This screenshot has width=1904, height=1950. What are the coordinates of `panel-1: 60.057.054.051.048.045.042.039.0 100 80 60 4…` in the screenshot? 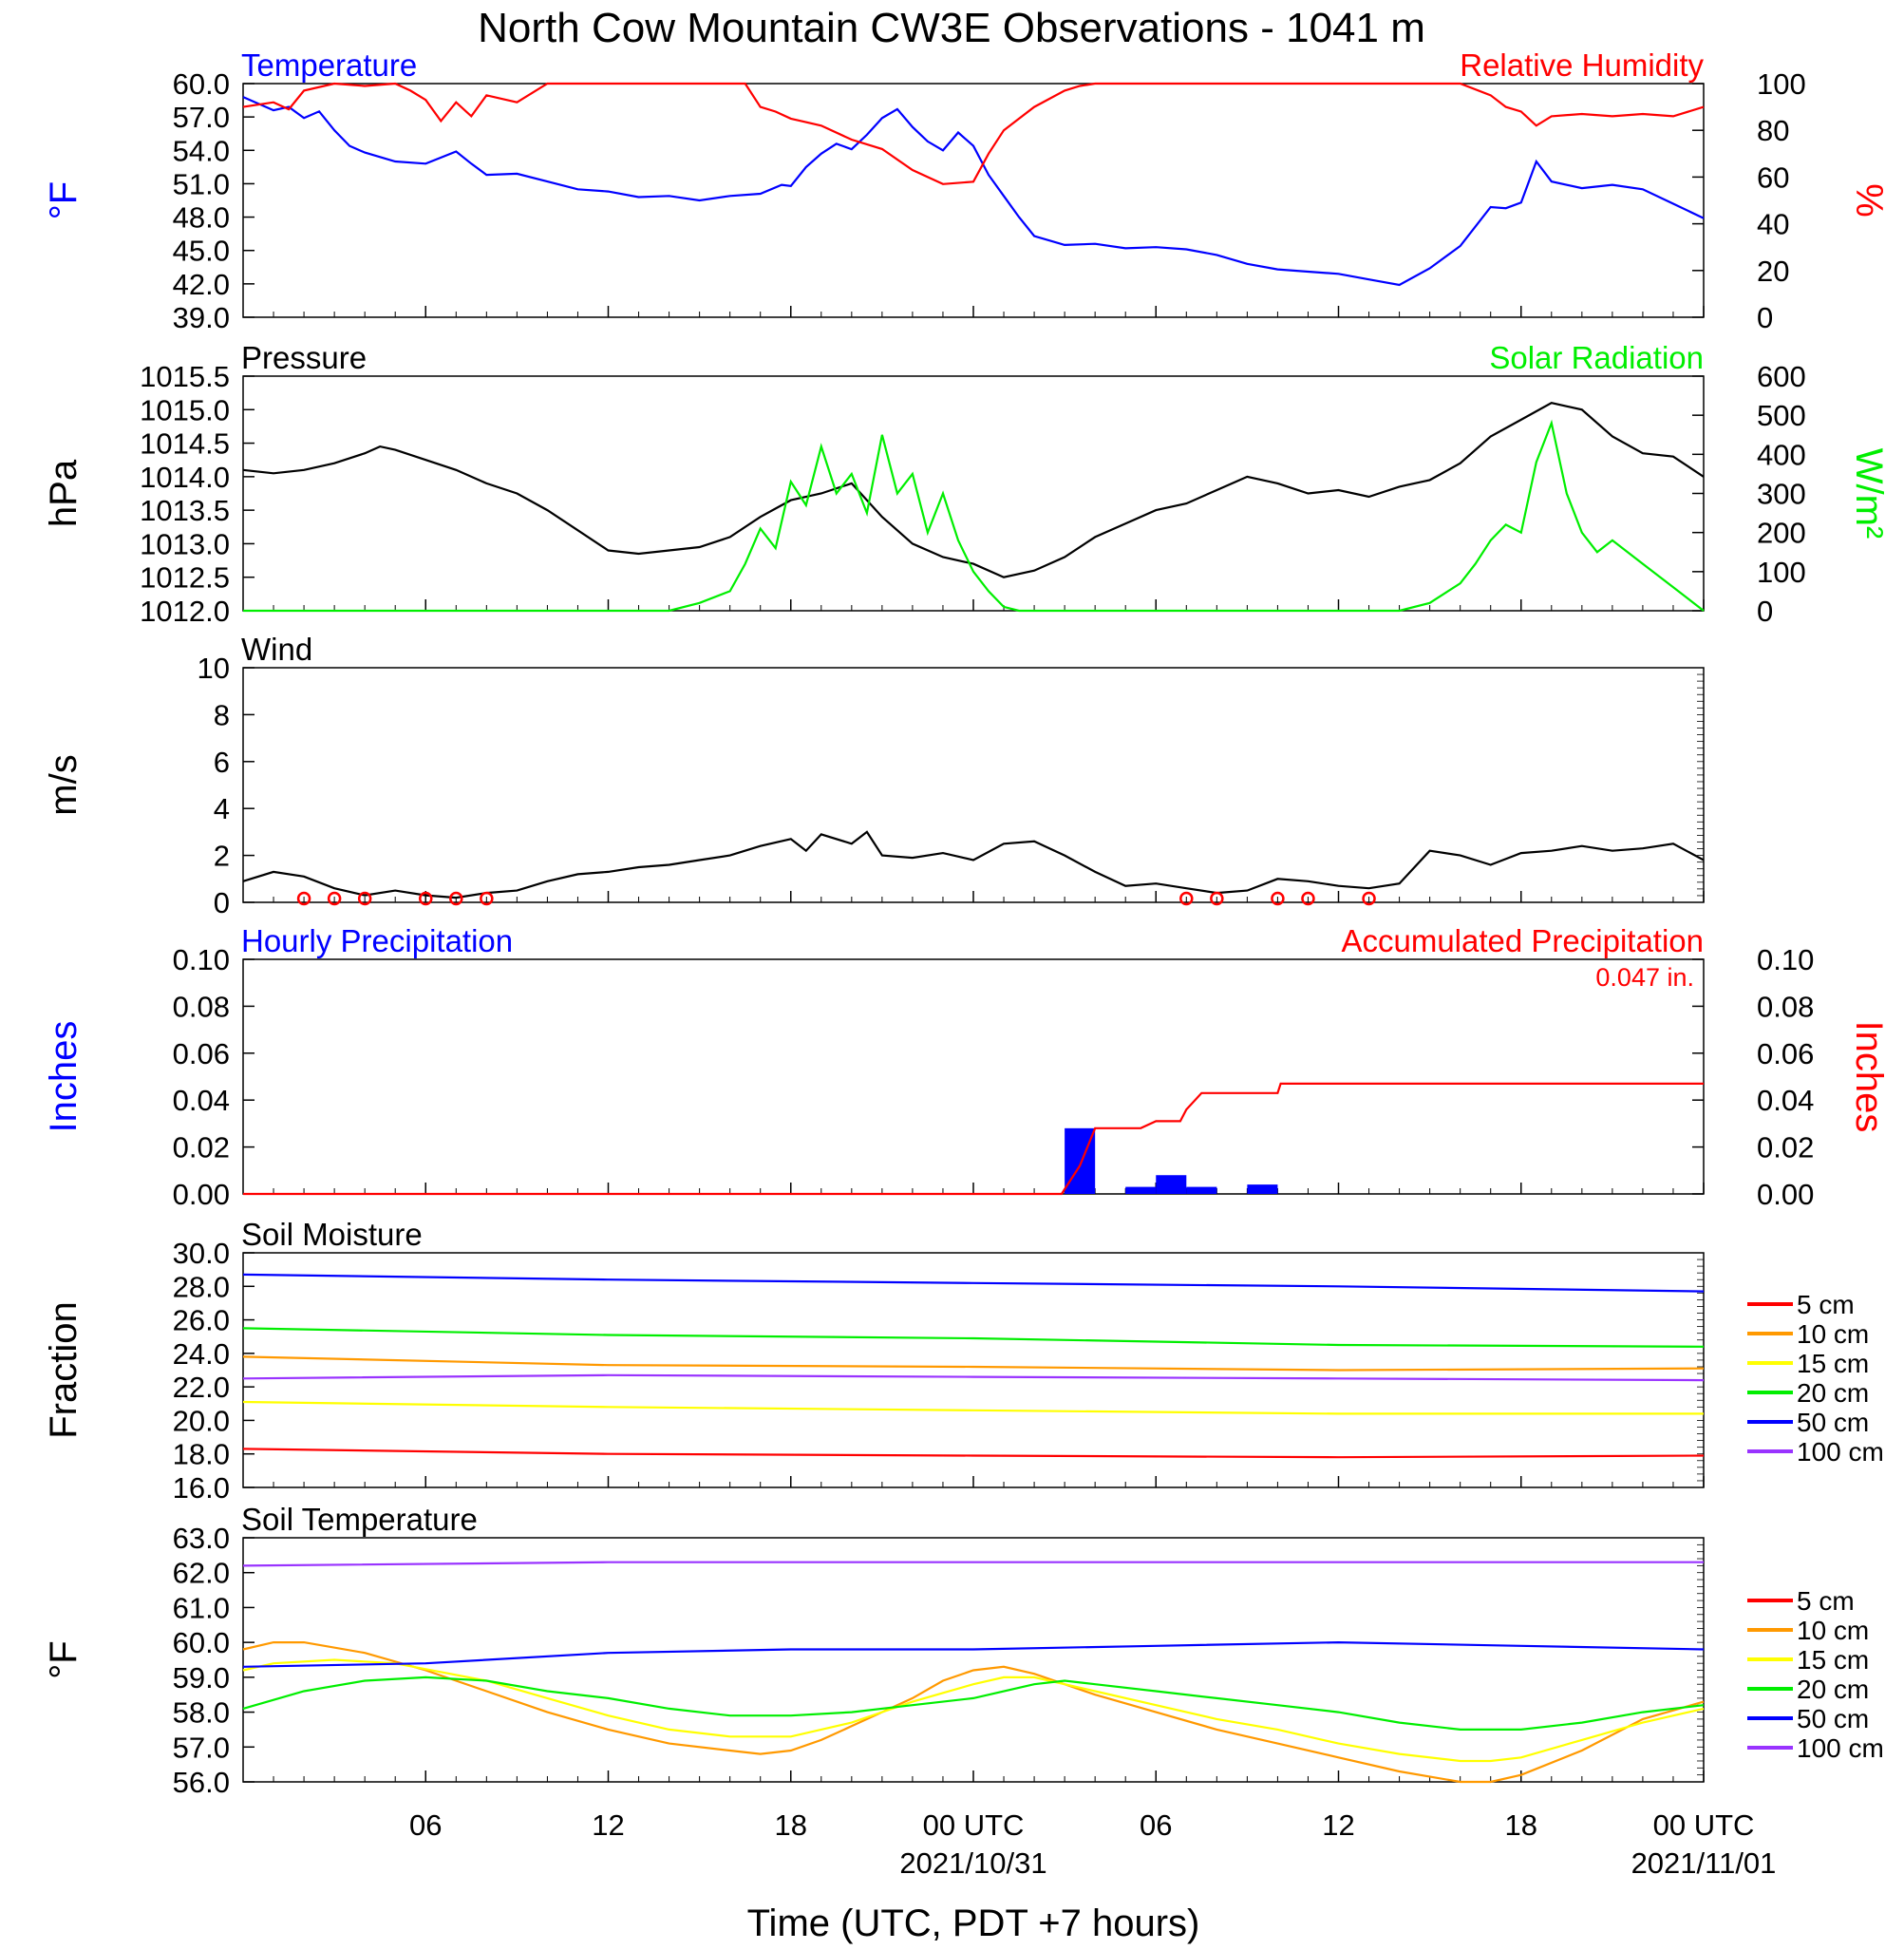 It's located at (967, 190).